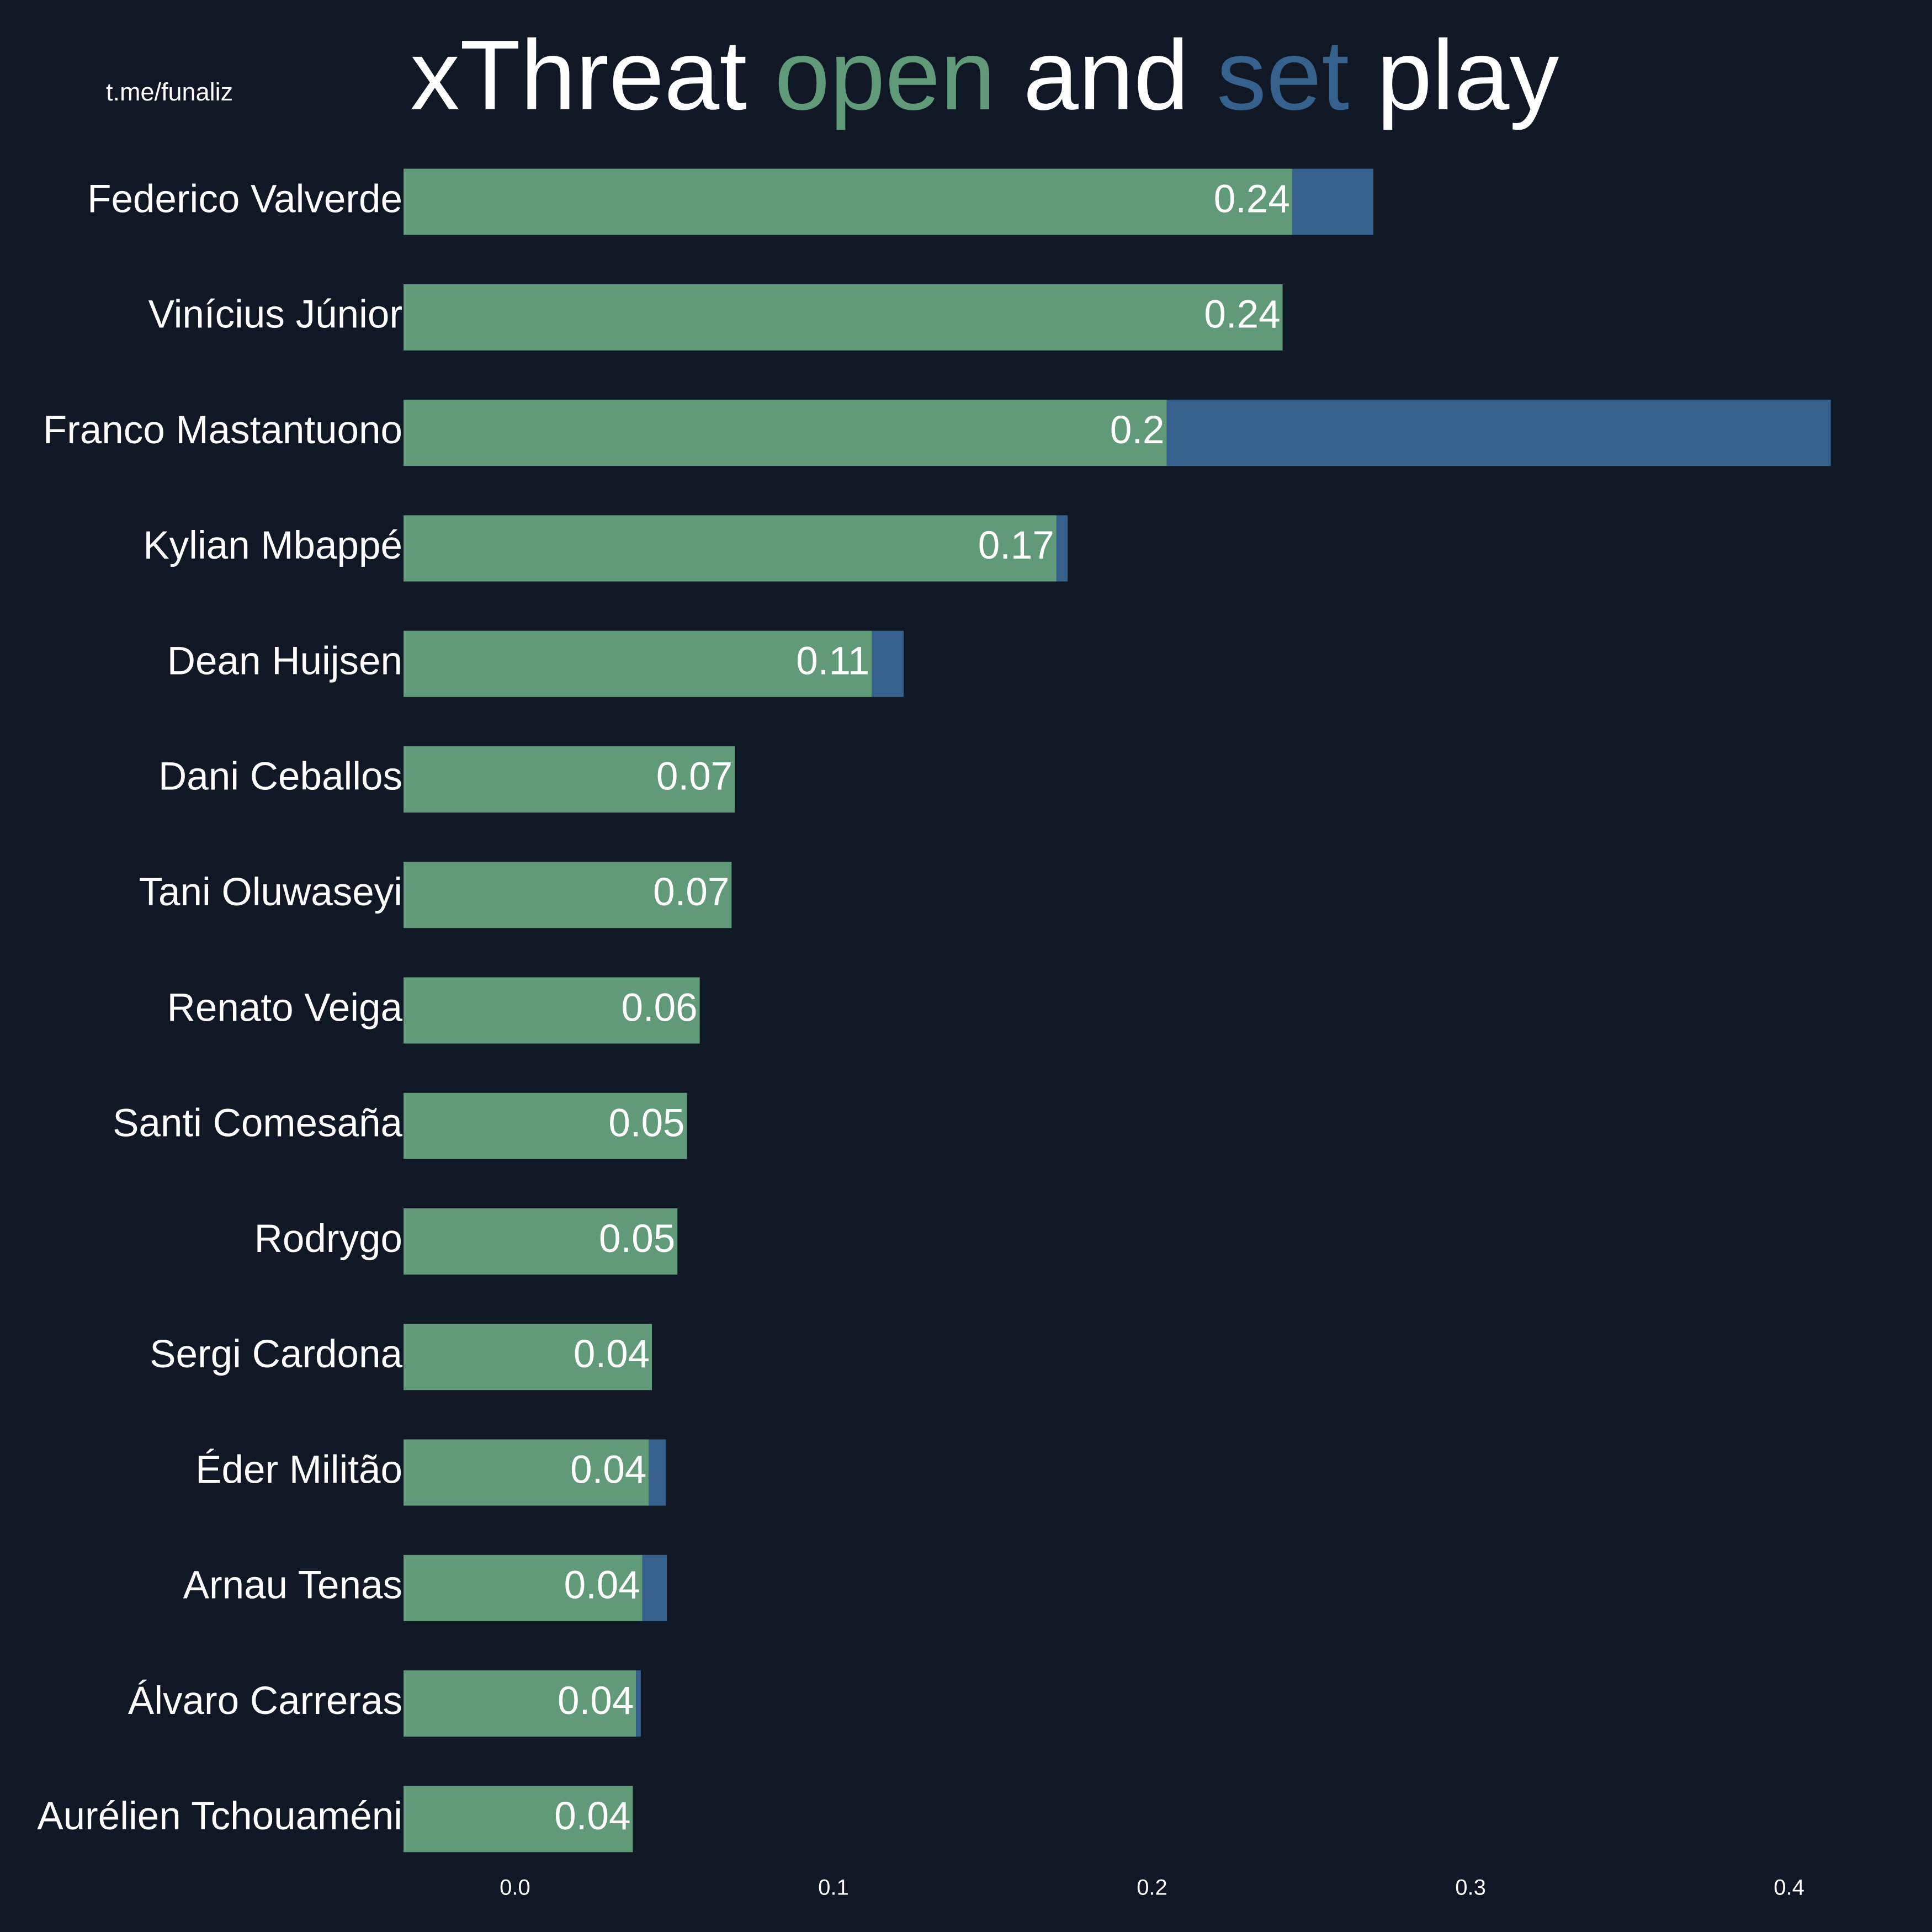 The image size is (1932, 1932). I want to click on x-tick-label: 0.0, so click(515, 1888).